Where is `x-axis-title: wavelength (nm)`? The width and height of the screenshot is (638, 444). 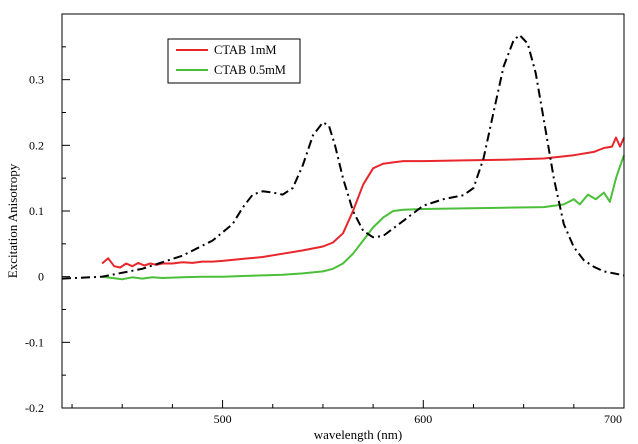 x-axis-title: wavelength (nm) is located at coordinates (358, 434).